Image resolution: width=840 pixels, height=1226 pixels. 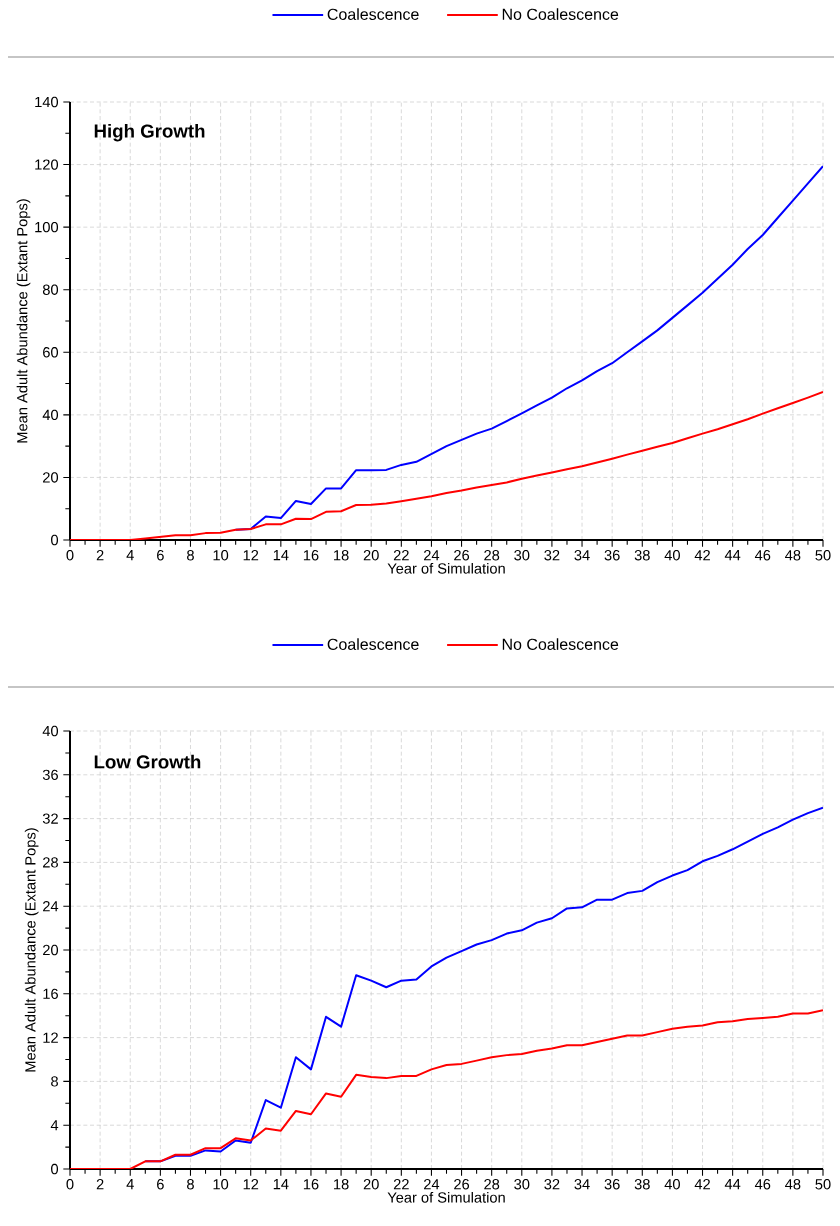 I want to click on y-tick-label: 60, so click(x=51, y=352).